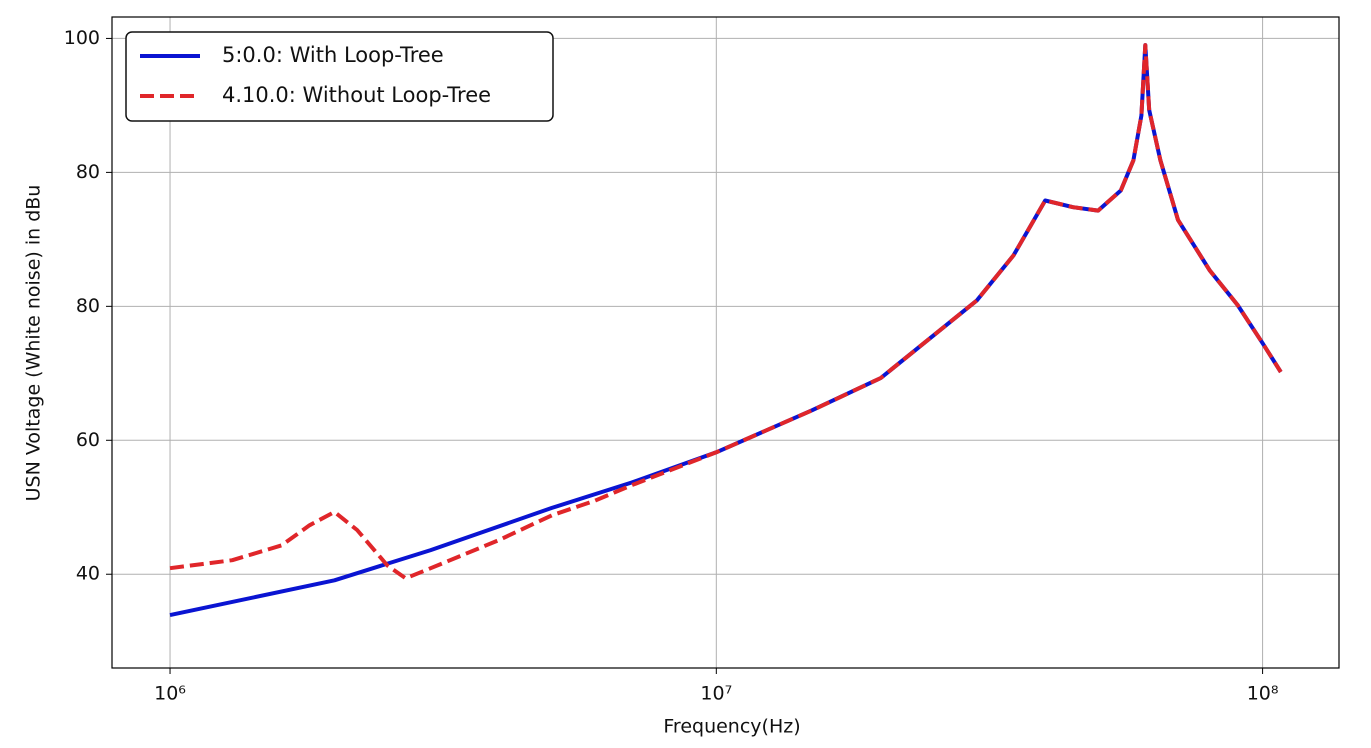 The width and height of the screenshot is (1371, 748). I want to click on x-axis-label: Frequency(Hz), so click(731, 727).